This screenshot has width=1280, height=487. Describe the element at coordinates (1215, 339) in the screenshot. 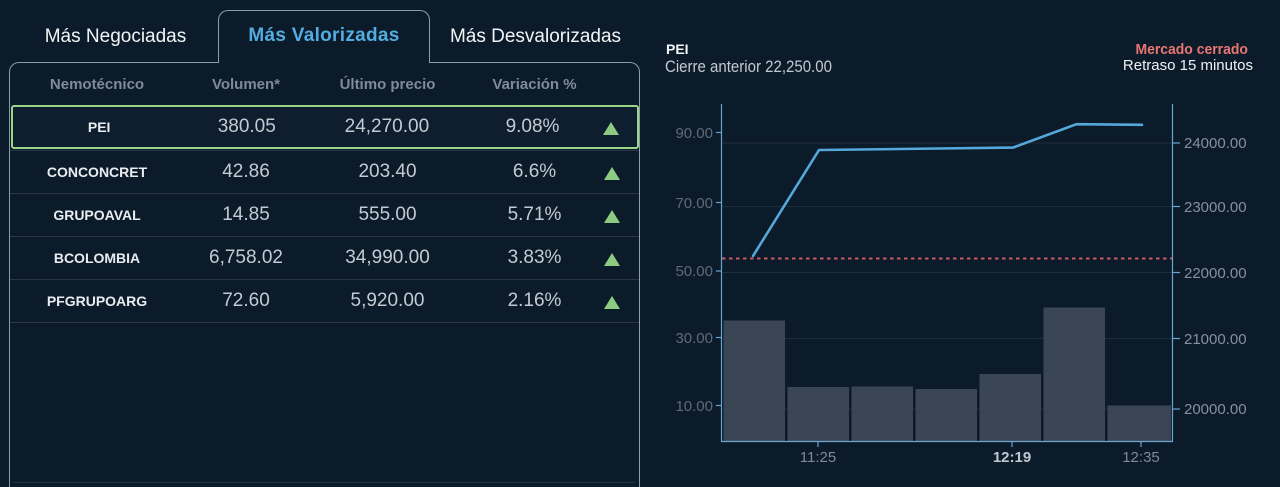

I see `svg-text: 21000.00` at that location.